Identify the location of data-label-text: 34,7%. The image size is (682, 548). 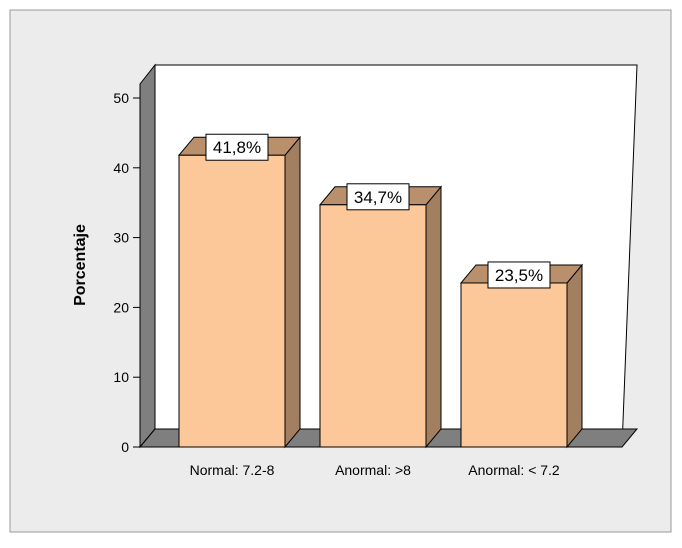
(378, 197).